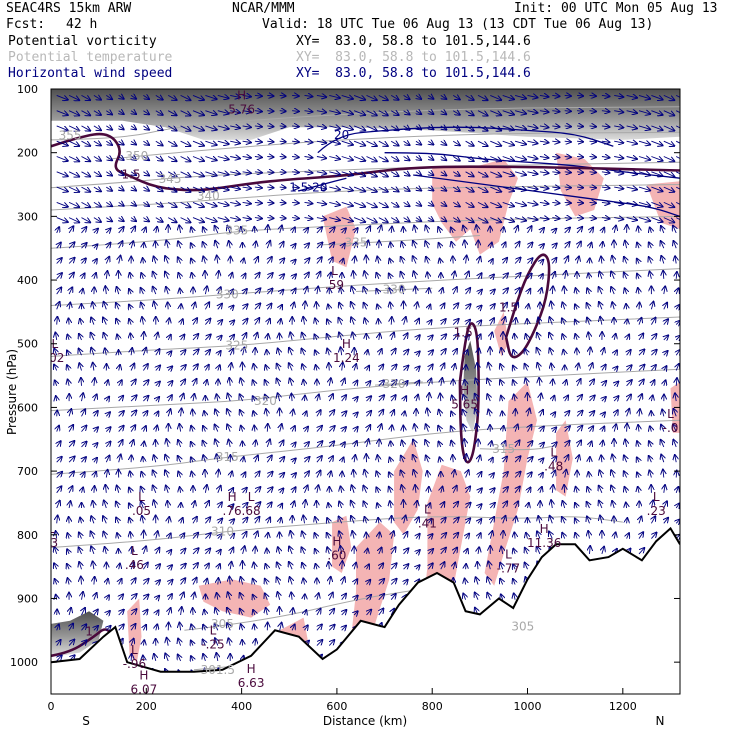  I want to click on pv-contour-label-3: 1, so click(89, 632).